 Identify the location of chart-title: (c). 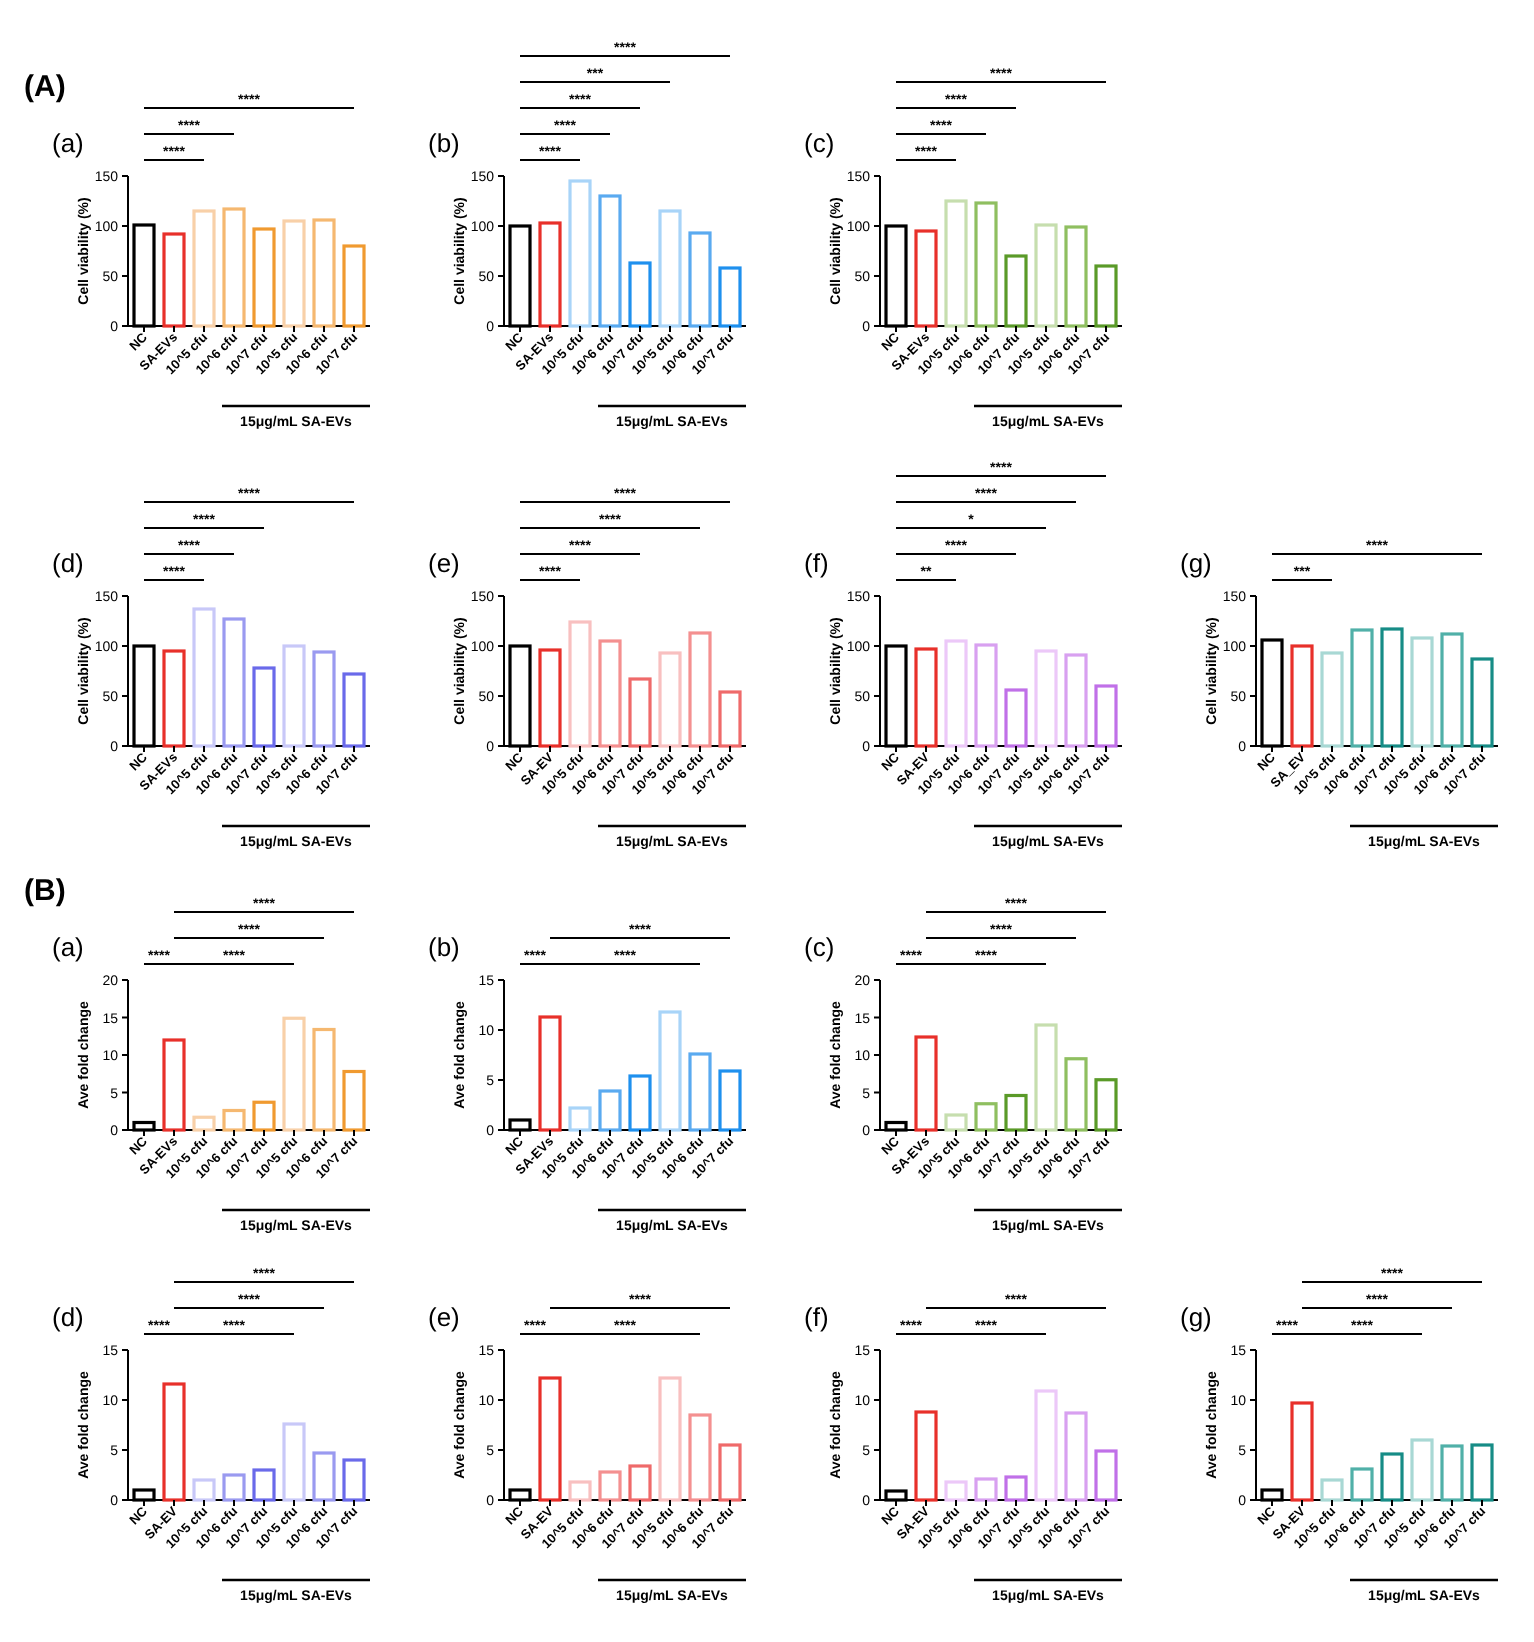
(819, 143).